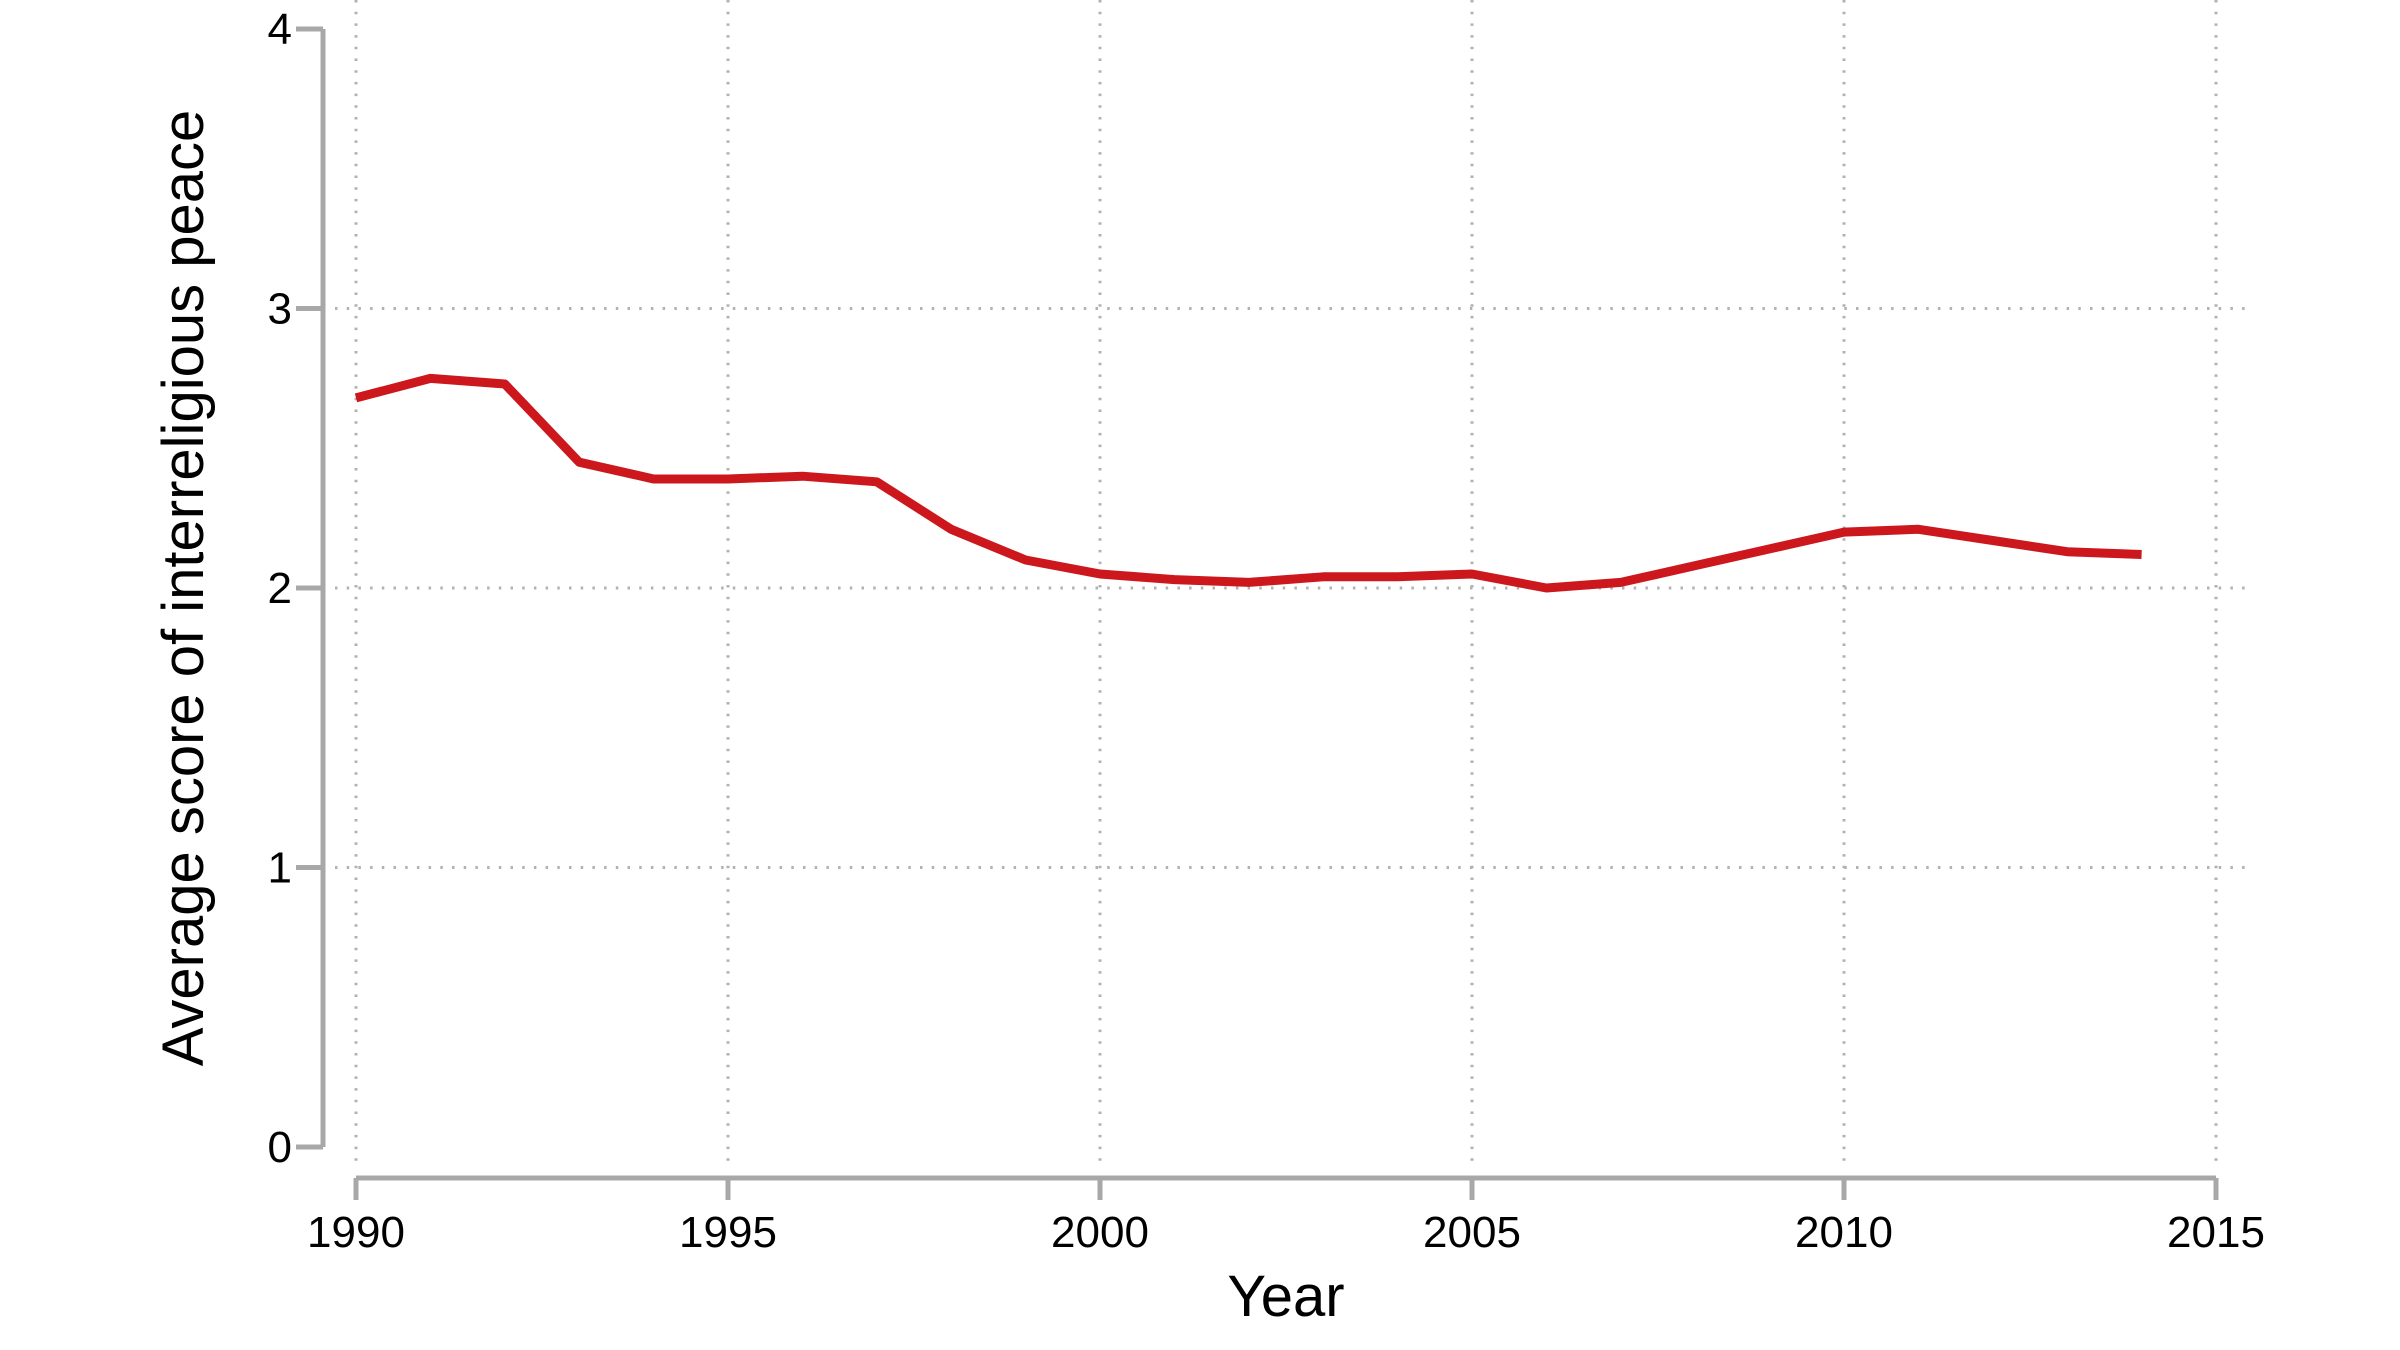 The width and height of the screenshot is (2400, 1350). What do you see at coordinates (1472, 1232) in the screenshot?
I see `x-tick-label-2005: 2005` at bounding box center [1472, 1232].